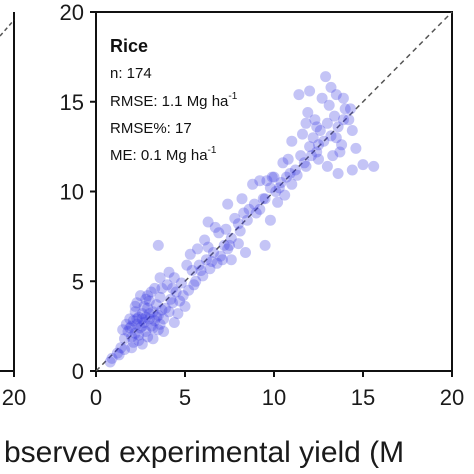  Describe the element at coordinates (7, 28) in the screenshot. I see `left-panel-one-to-one-line` at that location.